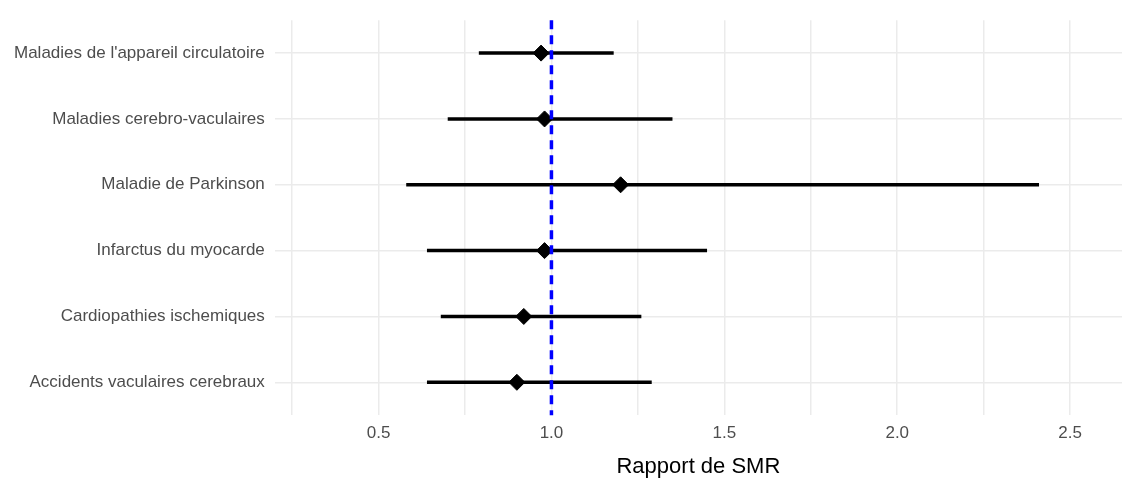 Image resolution: width=1131 pixels, height=486 pixels. I want to click on y-tick-label: Maladies de l'appareil circulatoire, so click(139, 52).